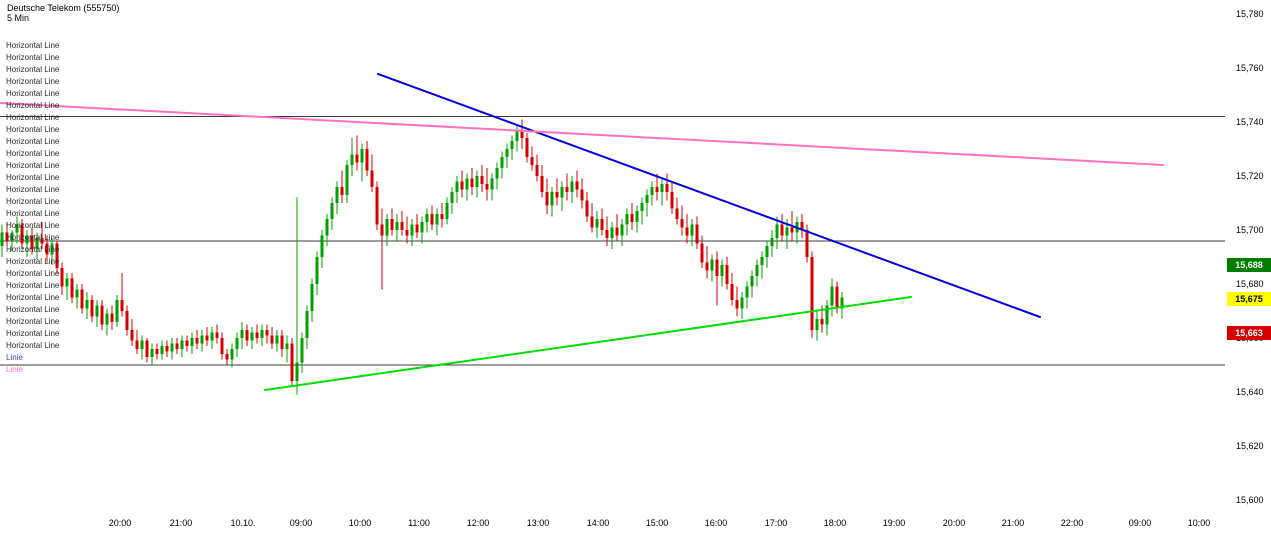  What do you see at coordinates (657, 523) in the screenshot?
I see `time-axis-label: 15:00` at bounding box center [657, 523].